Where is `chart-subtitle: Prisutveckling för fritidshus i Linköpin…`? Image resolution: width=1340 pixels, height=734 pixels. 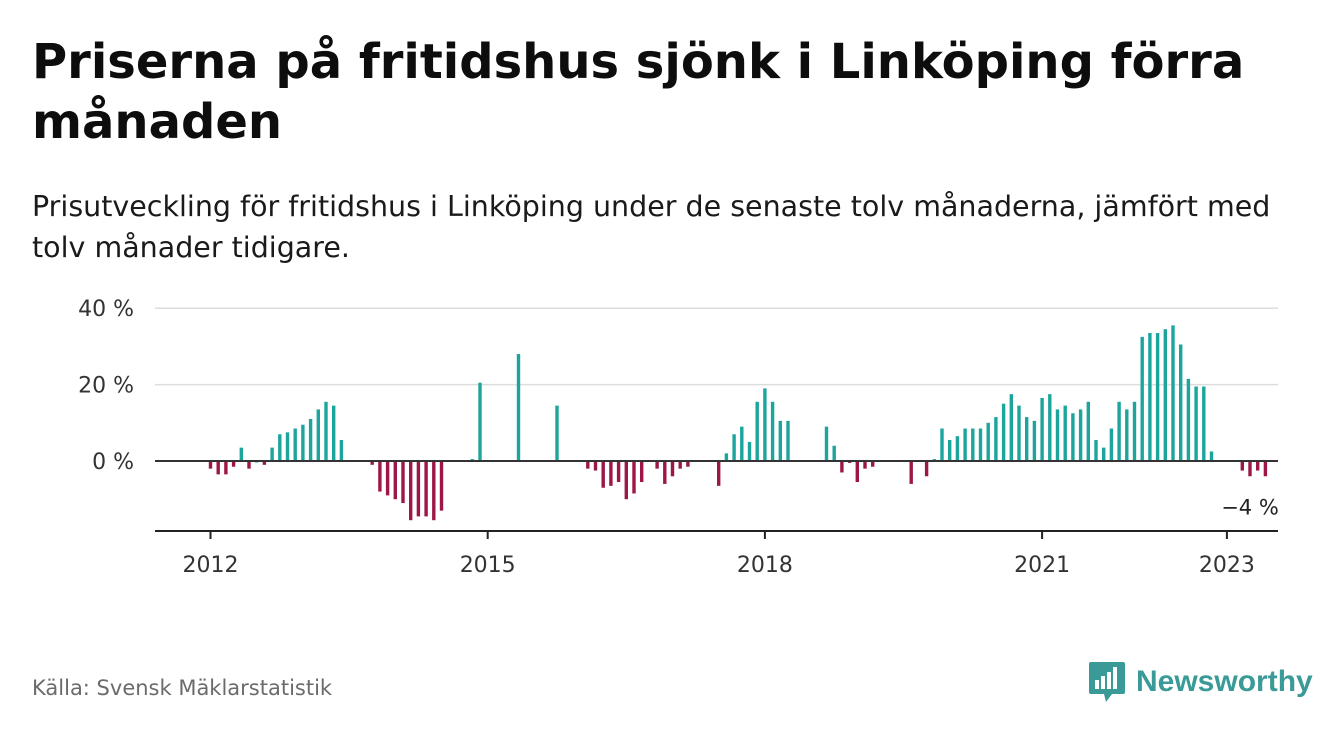
chart-subtitle: Prisutveckling för fritidshus i Linköpin… is located at coordinates (651, 227).